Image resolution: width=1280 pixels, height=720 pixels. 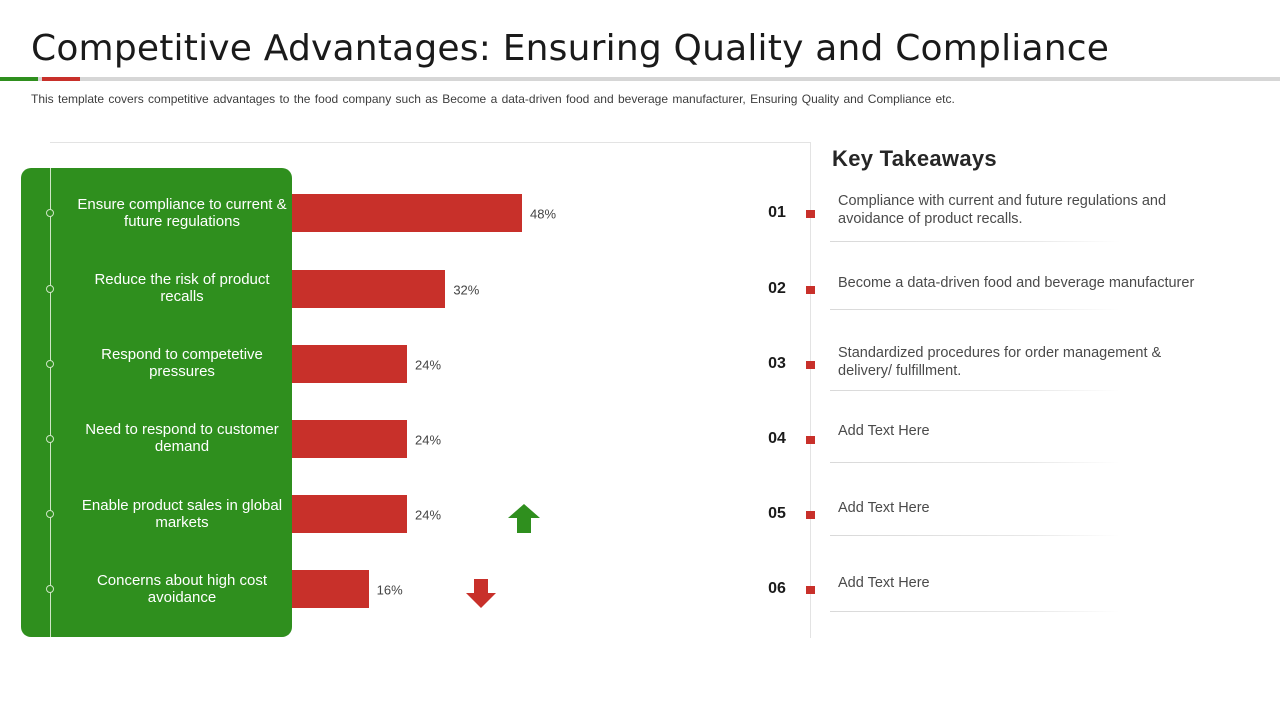 What do you see at coordinates (182, 363) in the screenshot?
I see `category-label: Respond to competetive pressures` at bounding box center [182, 363].